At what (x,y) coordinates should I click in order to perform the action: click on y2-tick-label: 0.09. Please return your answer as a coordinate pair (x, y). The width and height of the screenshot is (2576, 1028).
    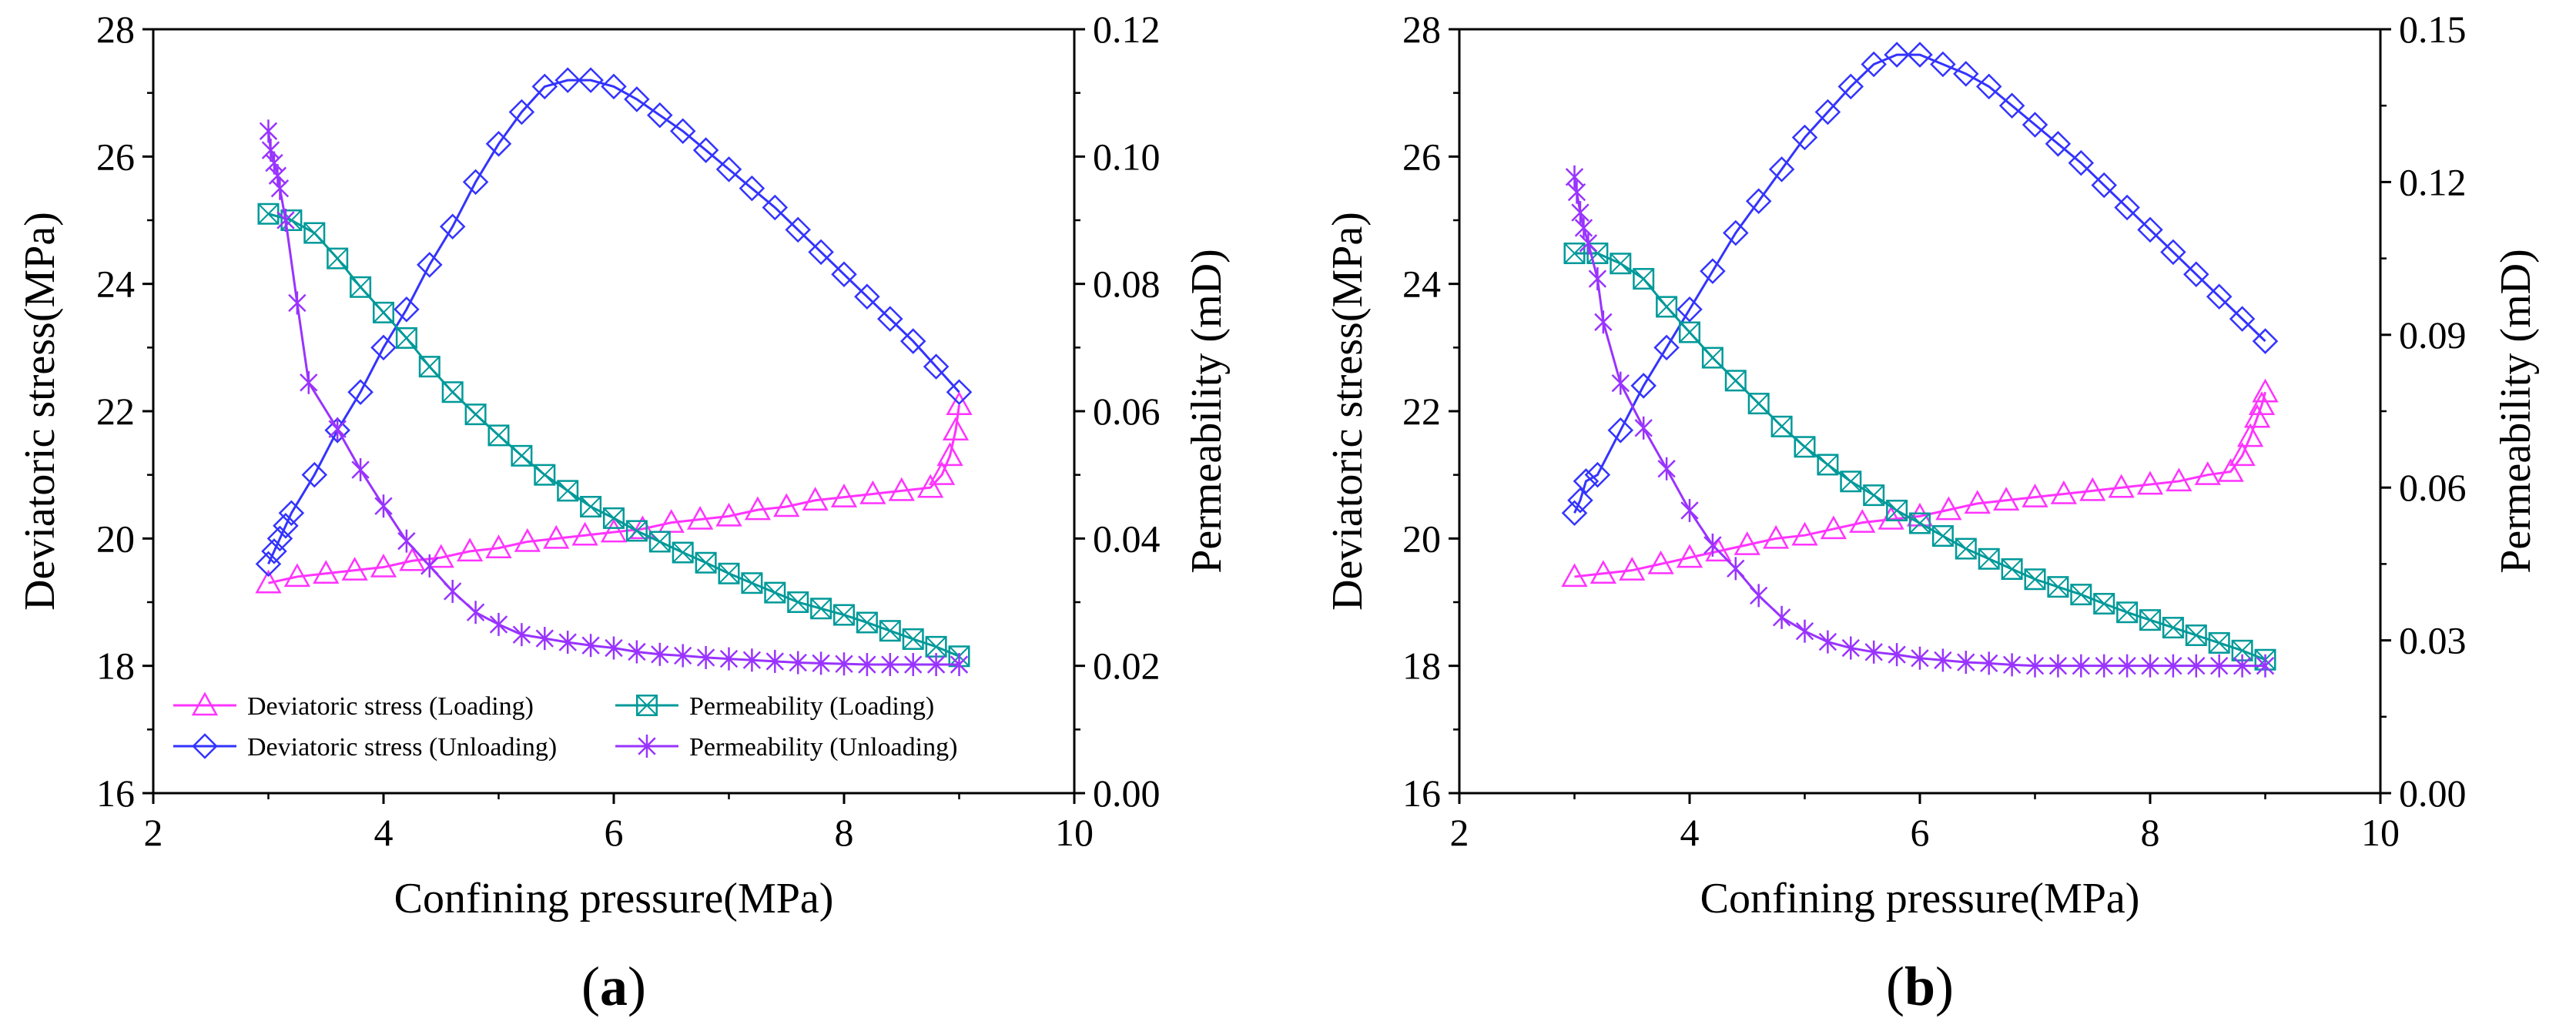
    Looking at the image, I should click on (2433, 335).